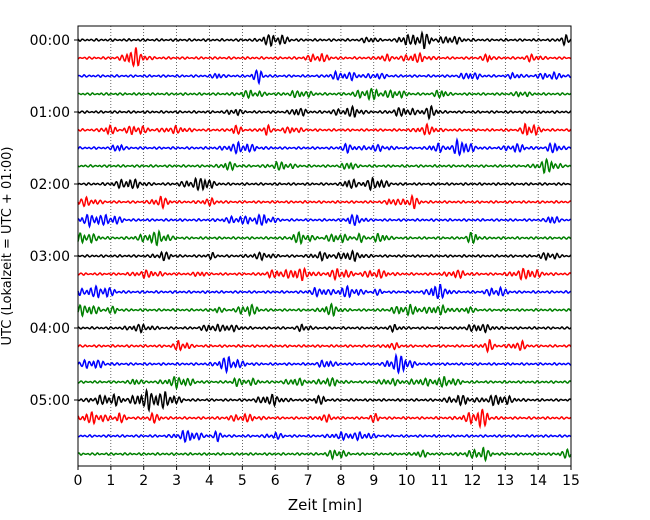 The height and width of the screenshot is (520, 650). I want to click on x-tick-label-12: 12, so click(472, 481).